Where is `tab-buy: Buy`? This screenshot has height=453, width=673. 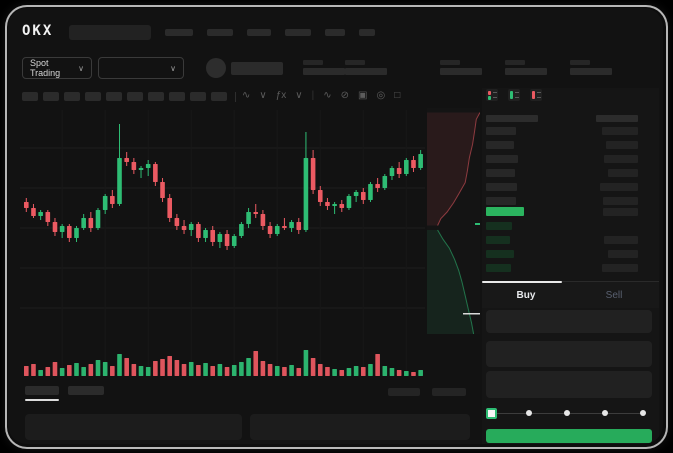 tab-buy: Buy is located at coordinates (526, 295).